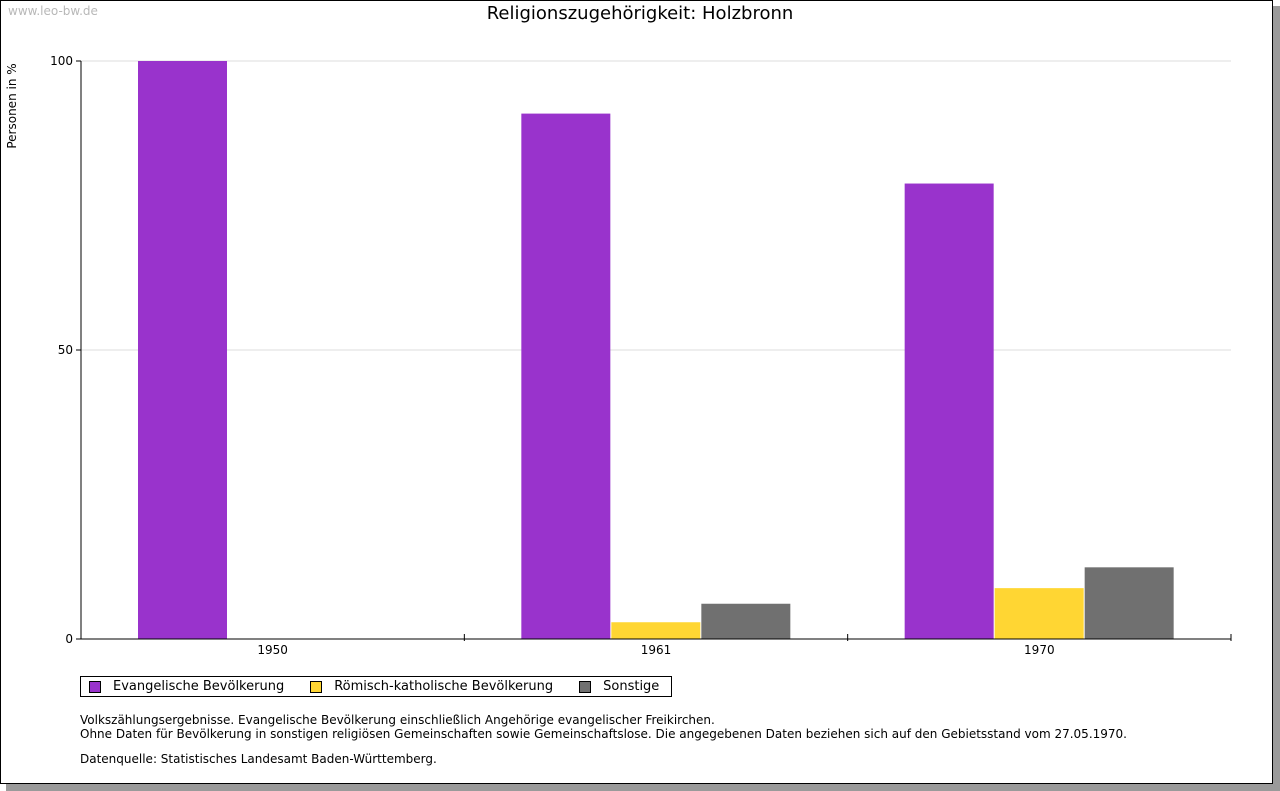  What do you see at coordinates (65, 350) in the screenshot?
I see `y-tick-label: 50` at bounding box center [65, 350].